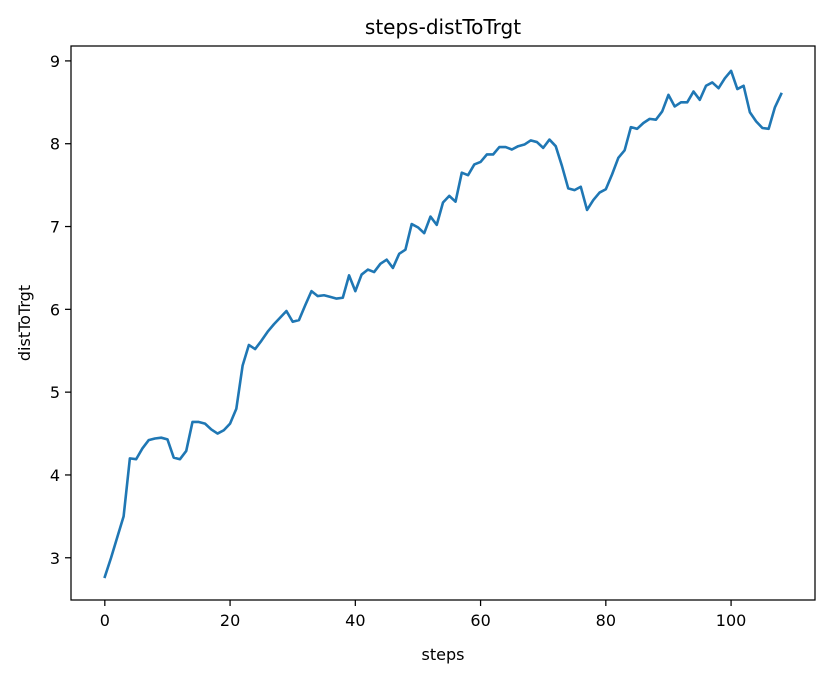 Image resolution: width=830 pixels, height=678 pixels. What do you see at coordinates (55, 227) in the screenshot?
I see `y-tick-label: 7` at bounding box center [55, 227].